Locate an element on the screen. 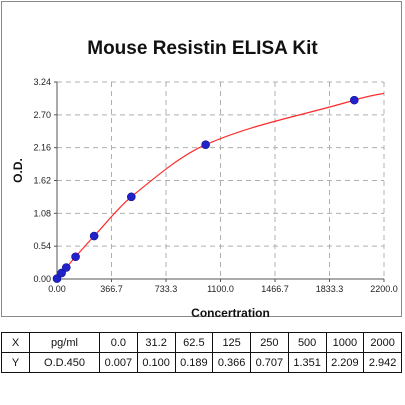  x-tick-label: 1466.7 is located at coordinates (275, 289).